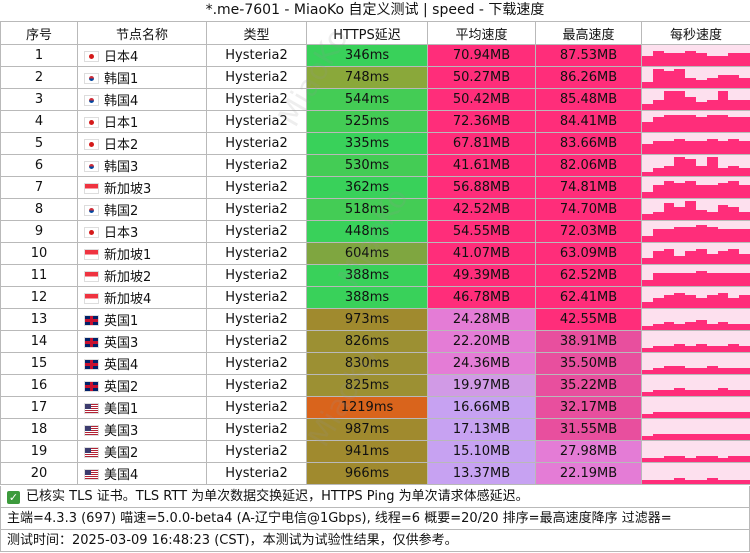  I want to click on header-row: 序号 节点名称 类型 HTTPS延迟 平均速度 最高速度 每秒速度, so click(375, 33).